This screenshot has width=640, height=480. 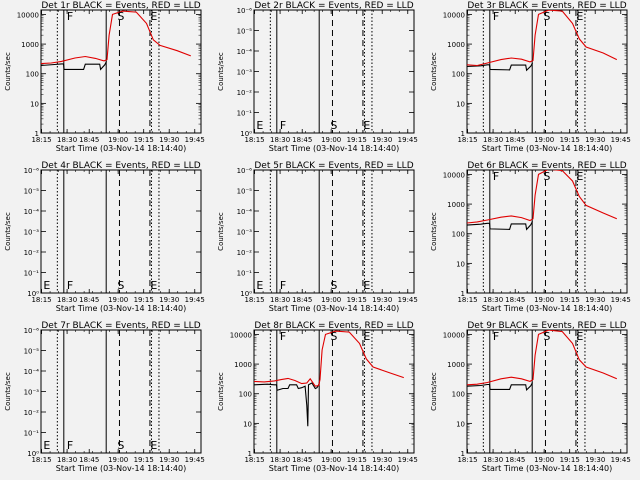 I want to click on panel-title: Det 3r BLACK = Events, RED = LLD, so click(x=546, y=6).